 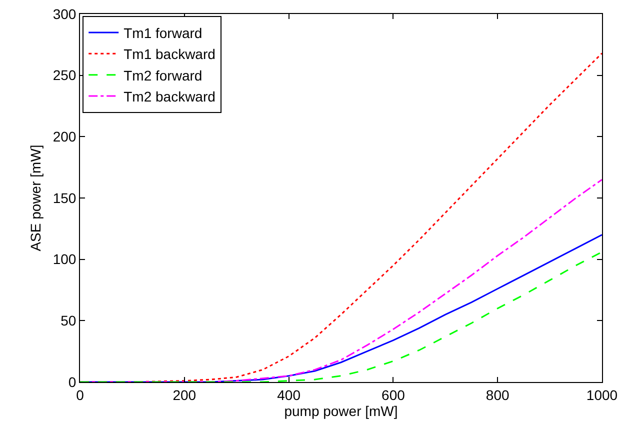 What do you see at coordinates (170, 54) in the screenshot?
I see `legend-label: Tm1 backward` at bounding box center [170, 54].